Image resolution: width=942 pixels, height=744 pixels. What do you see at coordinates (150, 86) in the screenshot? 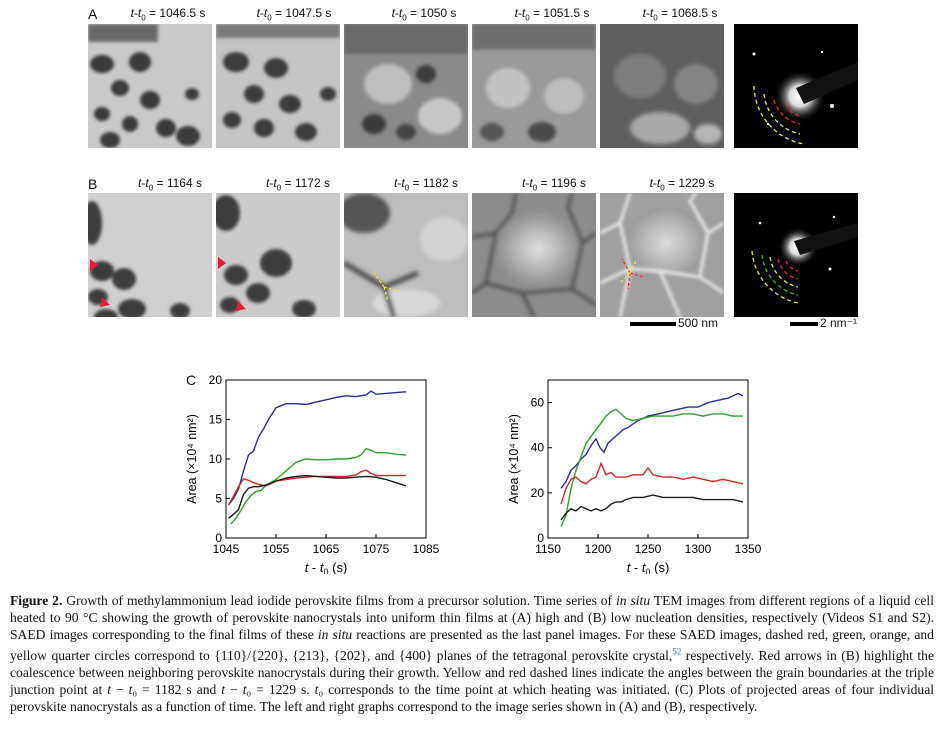
I see `tem-image-a1` at bounding box center [150, 86].